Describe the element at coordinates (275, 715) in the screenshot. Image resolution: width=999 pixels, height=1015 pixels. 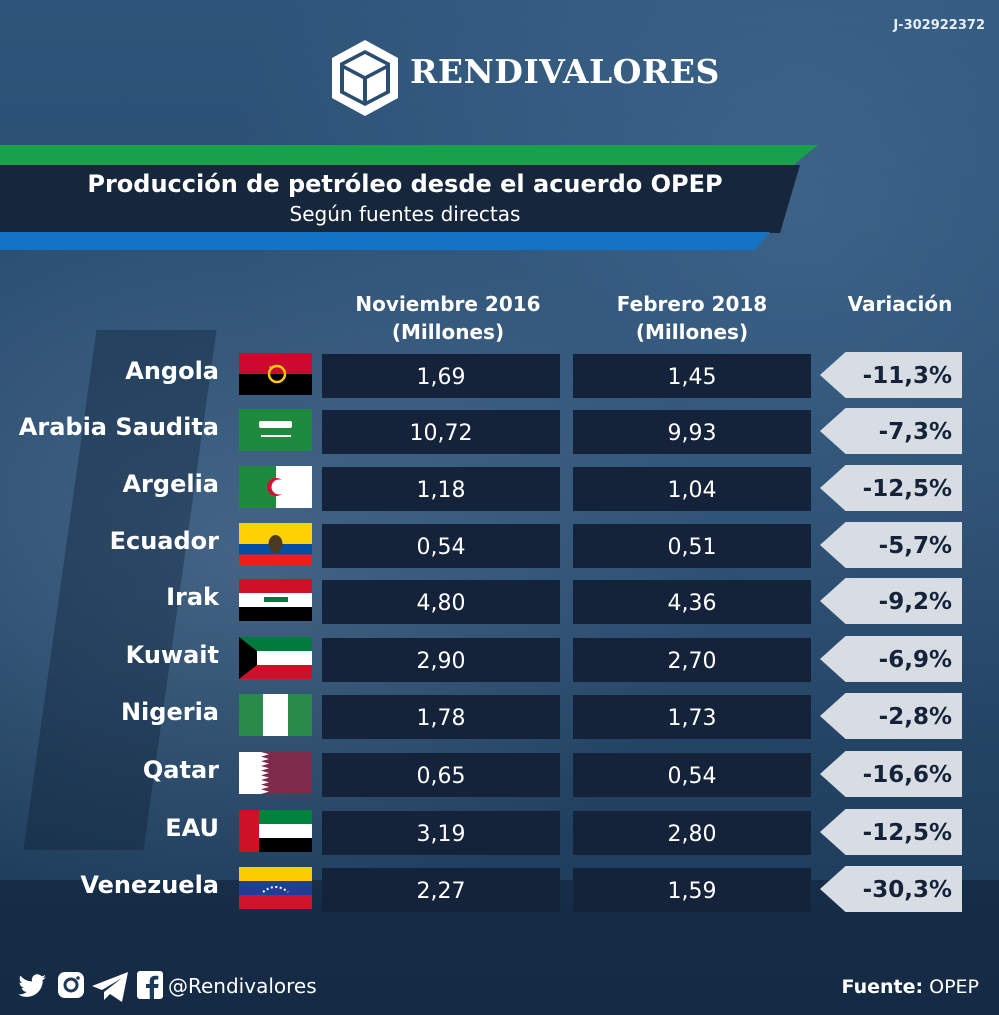
I see `nigeria-flag-icon` at that location.